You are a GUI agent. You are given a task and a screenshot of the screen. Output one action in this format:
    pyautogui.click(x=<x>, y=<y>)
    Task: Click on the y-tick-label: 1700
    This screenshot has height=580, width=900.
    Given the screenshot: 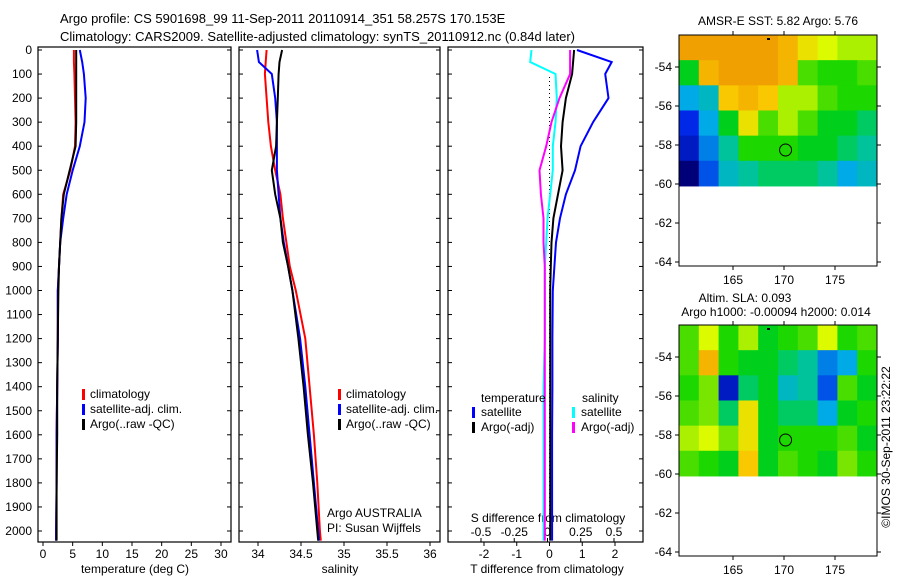 What is the action you would take?
    pyautogui.click(x=18, y=459)
    